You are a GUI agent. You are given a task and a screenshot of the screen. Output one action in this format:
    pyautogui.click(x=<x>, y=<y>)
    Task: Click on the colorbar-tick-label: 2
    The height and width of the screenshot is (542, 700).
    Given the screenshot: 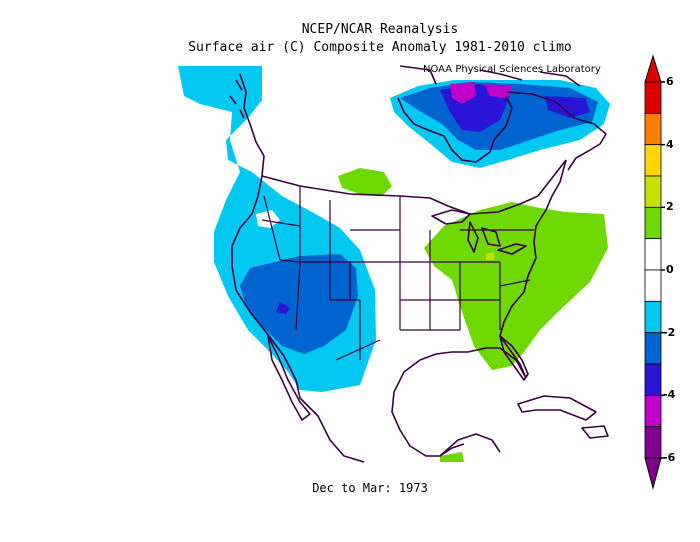 What is the action you would take?
    pyautogui.click(x=670, y=207)
    